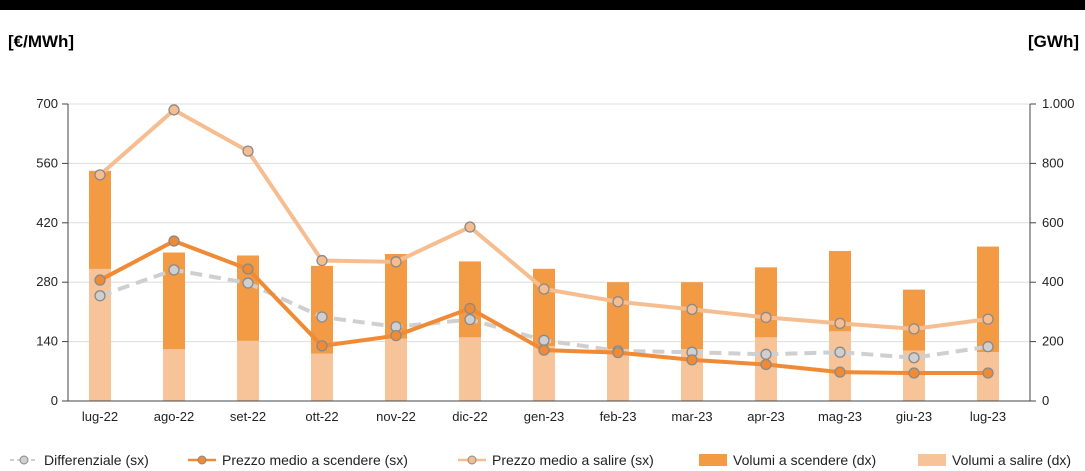  I want to click on legend-marker-prezzo-scendere, so click(202, 460).